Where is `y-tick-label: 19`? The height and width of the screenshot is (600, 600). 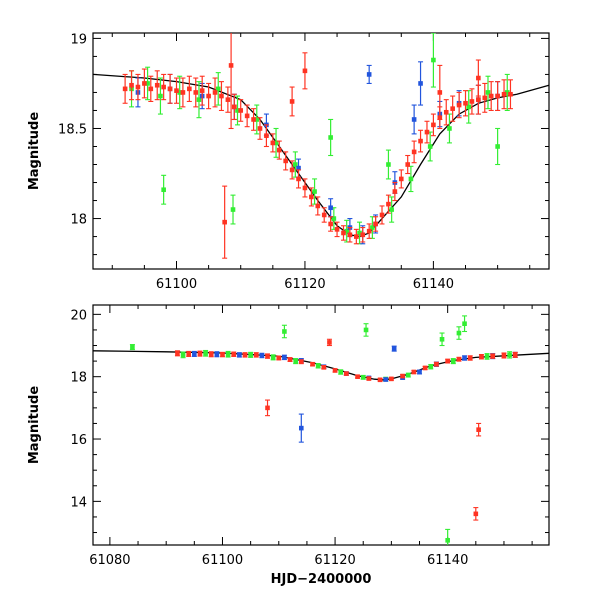 y-tick-label: 19 is located at coordinates (78, 39).